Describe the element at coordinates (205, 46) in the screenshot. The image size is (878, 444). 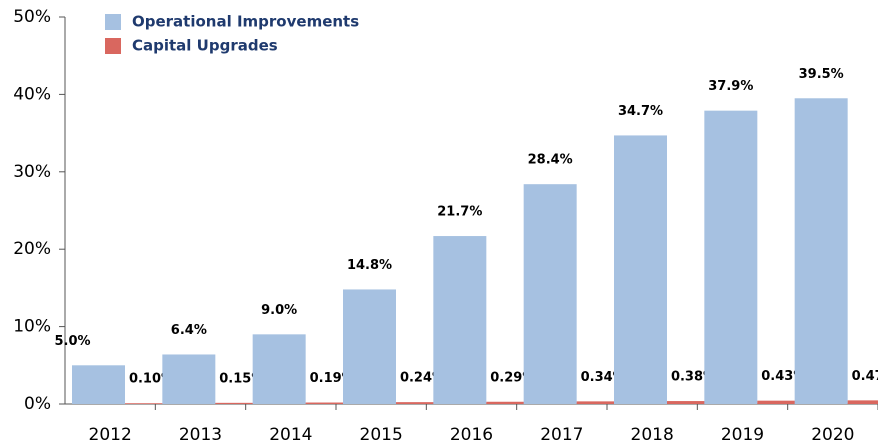
I see `legend-label: Capital Upgrades` at that location.